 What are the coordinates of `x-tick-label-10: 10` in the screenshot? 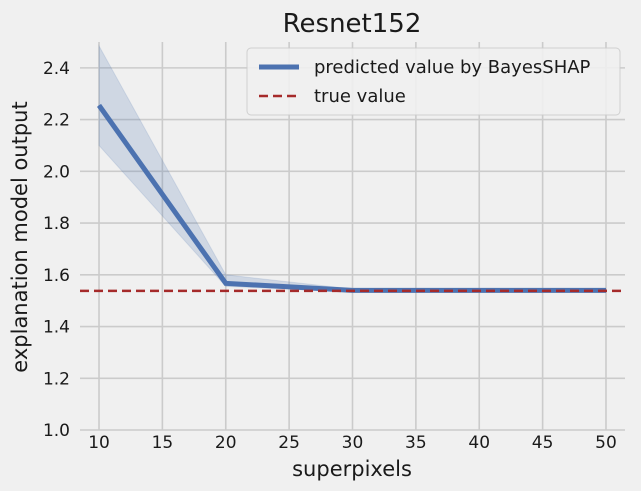 It's located at (99, 443).